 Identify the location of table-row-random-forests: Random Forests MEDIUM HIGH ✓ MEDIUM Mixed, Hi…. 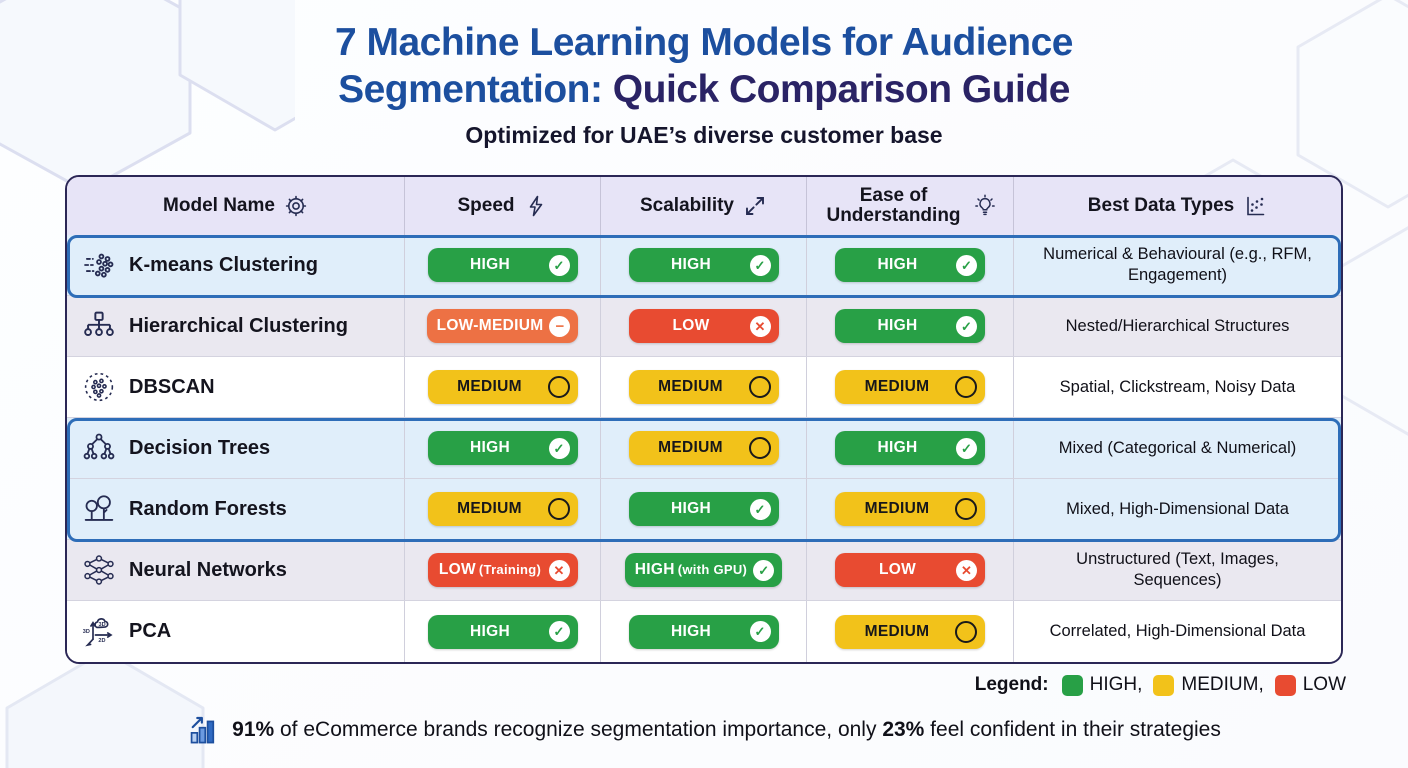
(704, 509).